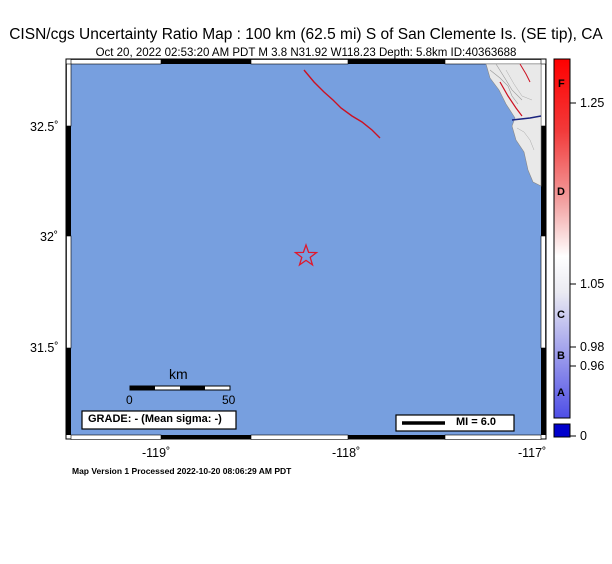 This screenshot has height=564, width=612. What do you see at coordinates (229, 400) in the screenshot?
I see `scale-end: 50` at bounding box center [229, 400].